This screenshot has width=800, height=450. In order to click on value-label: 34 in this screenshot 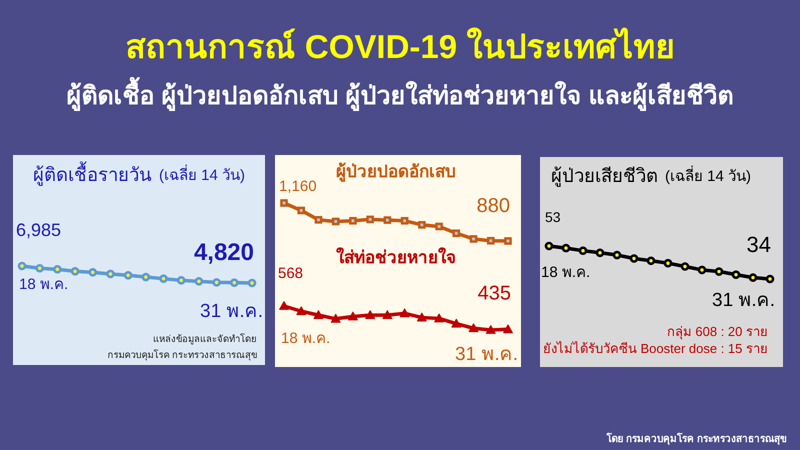, I will do `click(758, 244)`.